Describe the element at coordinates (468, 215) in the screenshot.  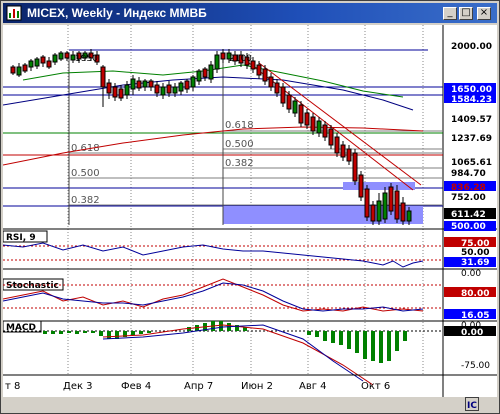
I see `last-price-label: 611.42` at that location.